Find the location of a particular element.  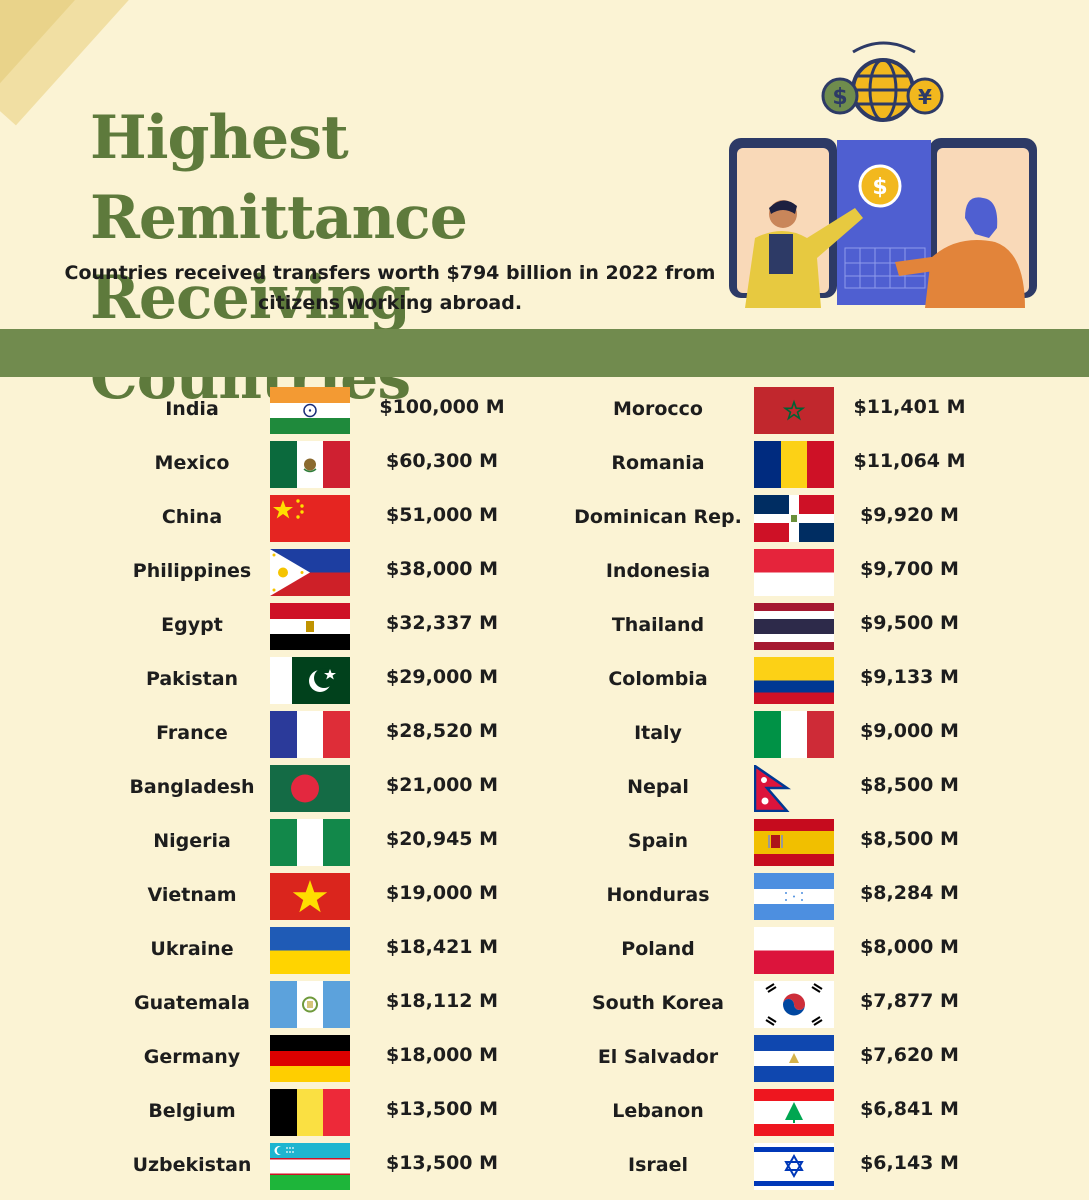

remittance-amount: $29,000 M is located at coordinates (442, 677).